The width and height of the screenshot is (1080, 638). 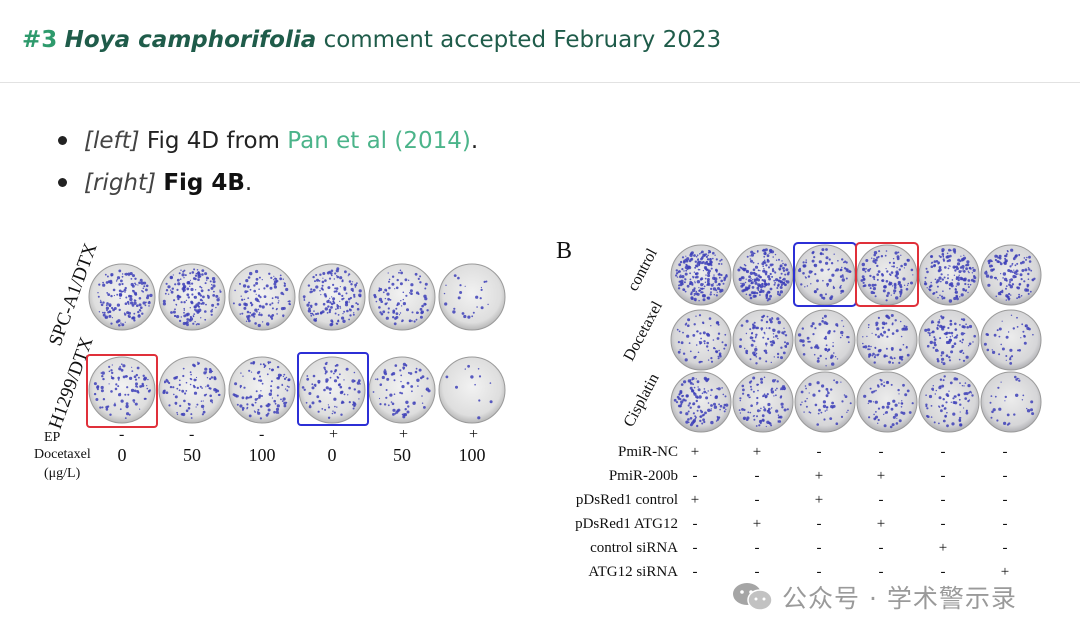 What do you see at coordinates (644, 331) in the screenshot?
I see `row-label-docetaxel: Docetaxel` at bounding box center [644, 331].